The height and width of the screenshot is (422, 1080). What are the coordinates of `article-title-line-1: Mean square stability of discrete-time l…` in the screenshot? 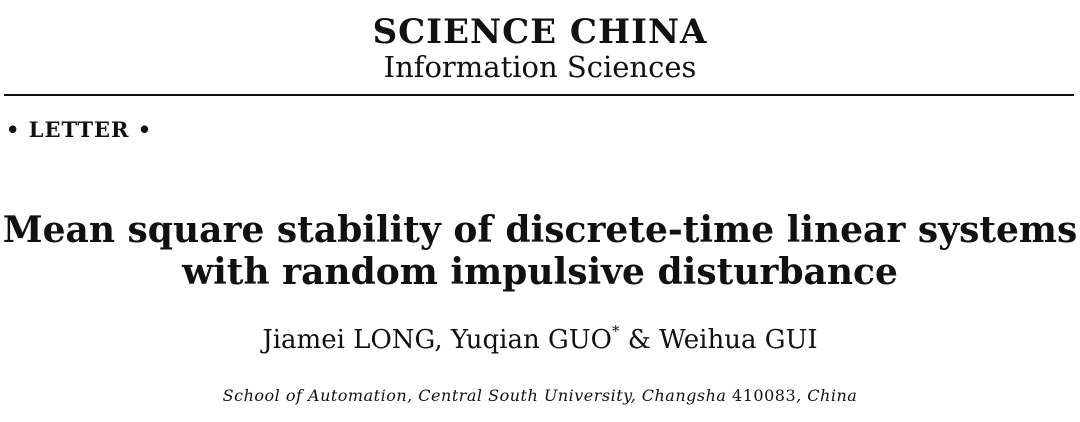 It's located at (540, 230).